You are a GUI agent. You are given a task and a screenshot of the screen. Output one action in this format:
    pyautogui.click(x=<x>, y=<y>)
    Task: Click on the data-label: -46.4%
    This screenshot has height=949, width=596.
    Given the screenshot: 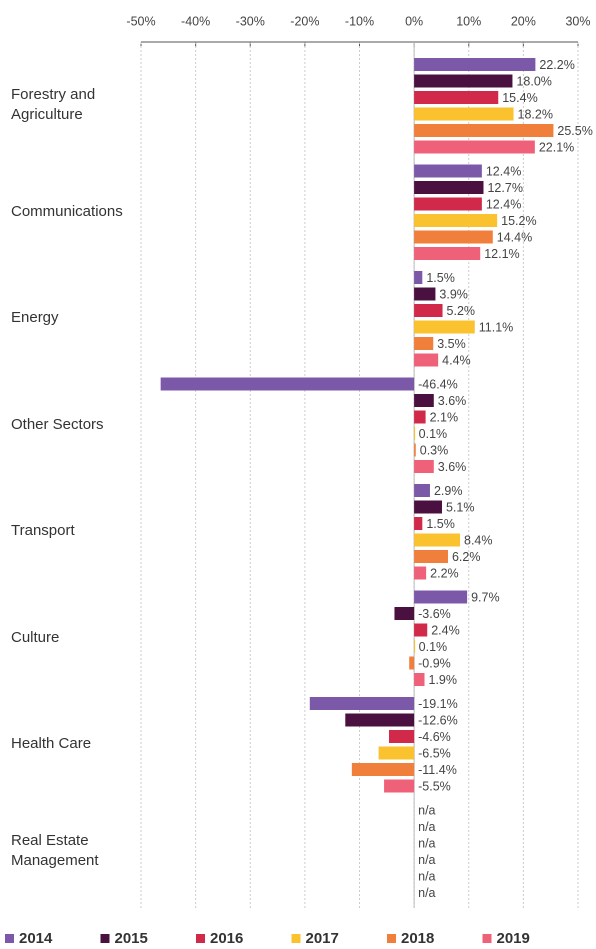 What is the action you would take?
    pyautogui.click(x=438, y=384)
    